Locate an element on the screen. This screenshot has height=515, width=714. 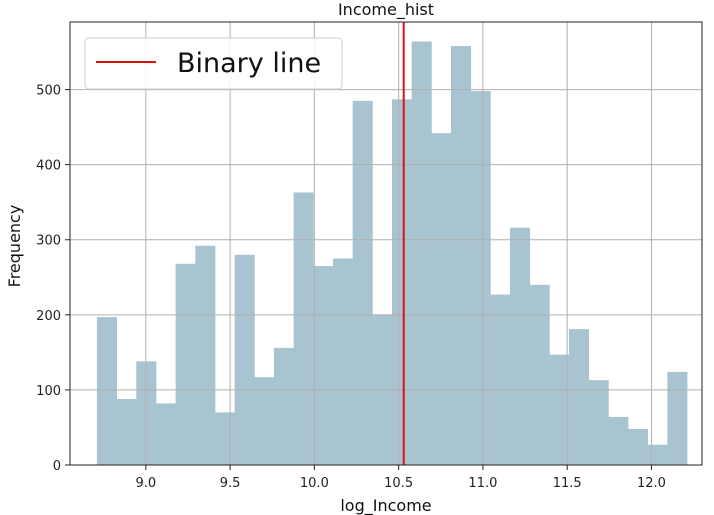
y-tick-label: 200 is located at coordinates (48, 316).